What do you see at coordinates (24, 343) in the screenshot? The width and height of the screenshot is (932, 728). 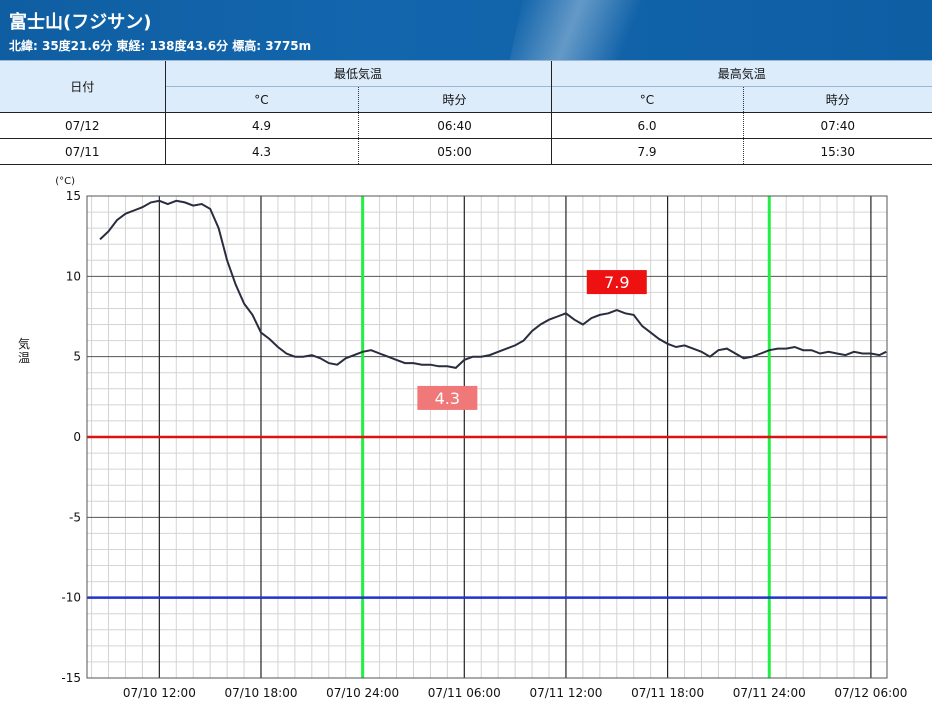 I see `y-axis-label: 気` at bounding box center [24, 343].